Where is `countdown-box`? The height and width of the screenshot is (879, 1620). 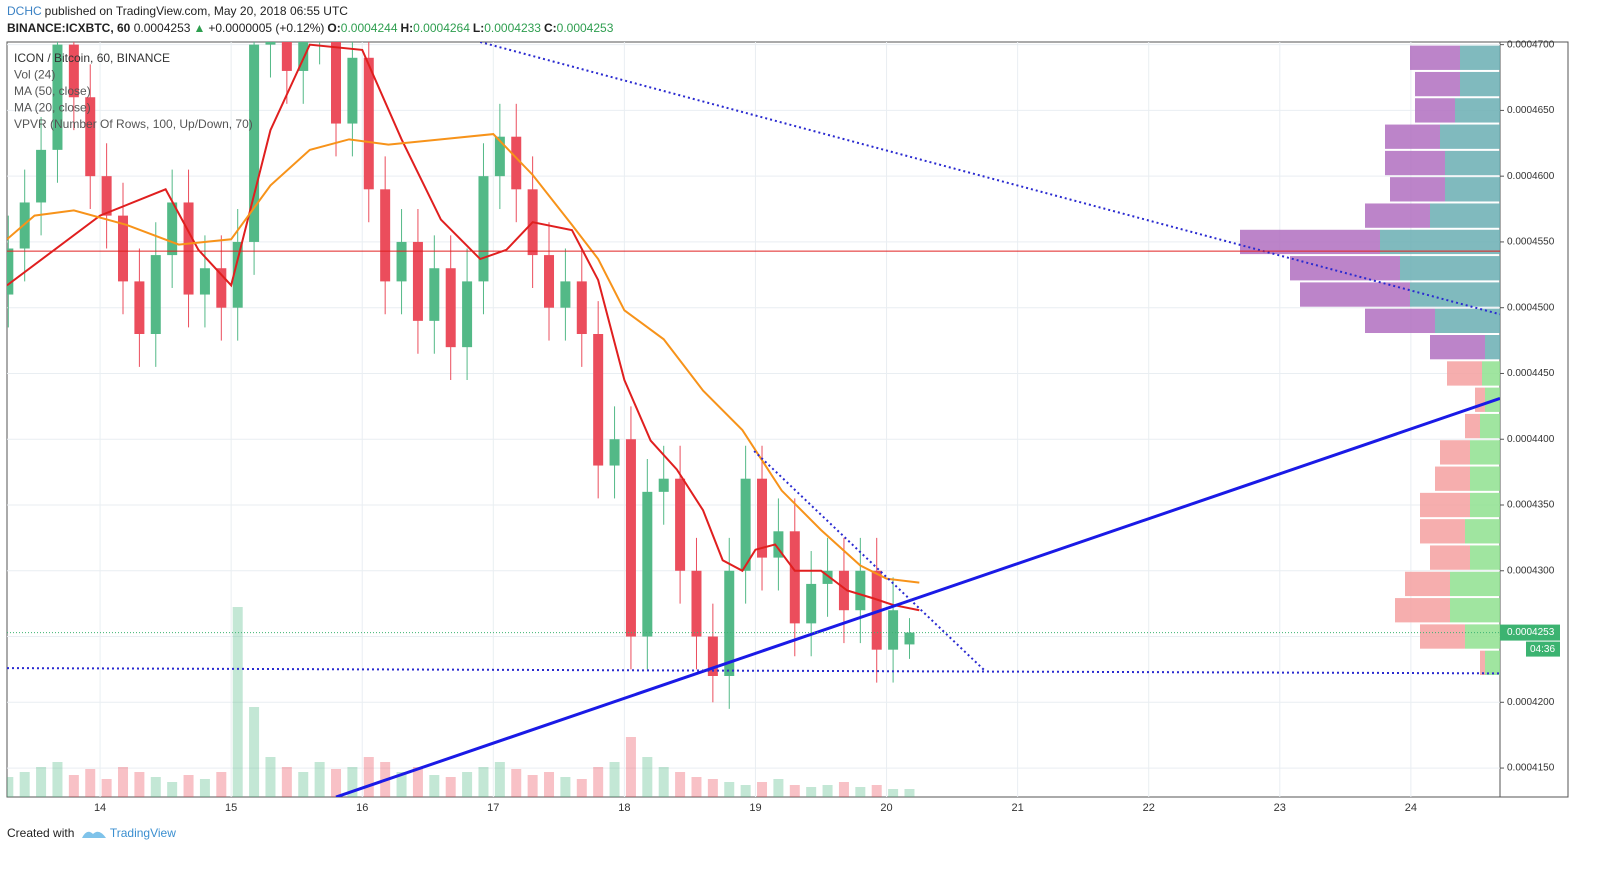 countdown-box is located at coordinates (1543, 649).